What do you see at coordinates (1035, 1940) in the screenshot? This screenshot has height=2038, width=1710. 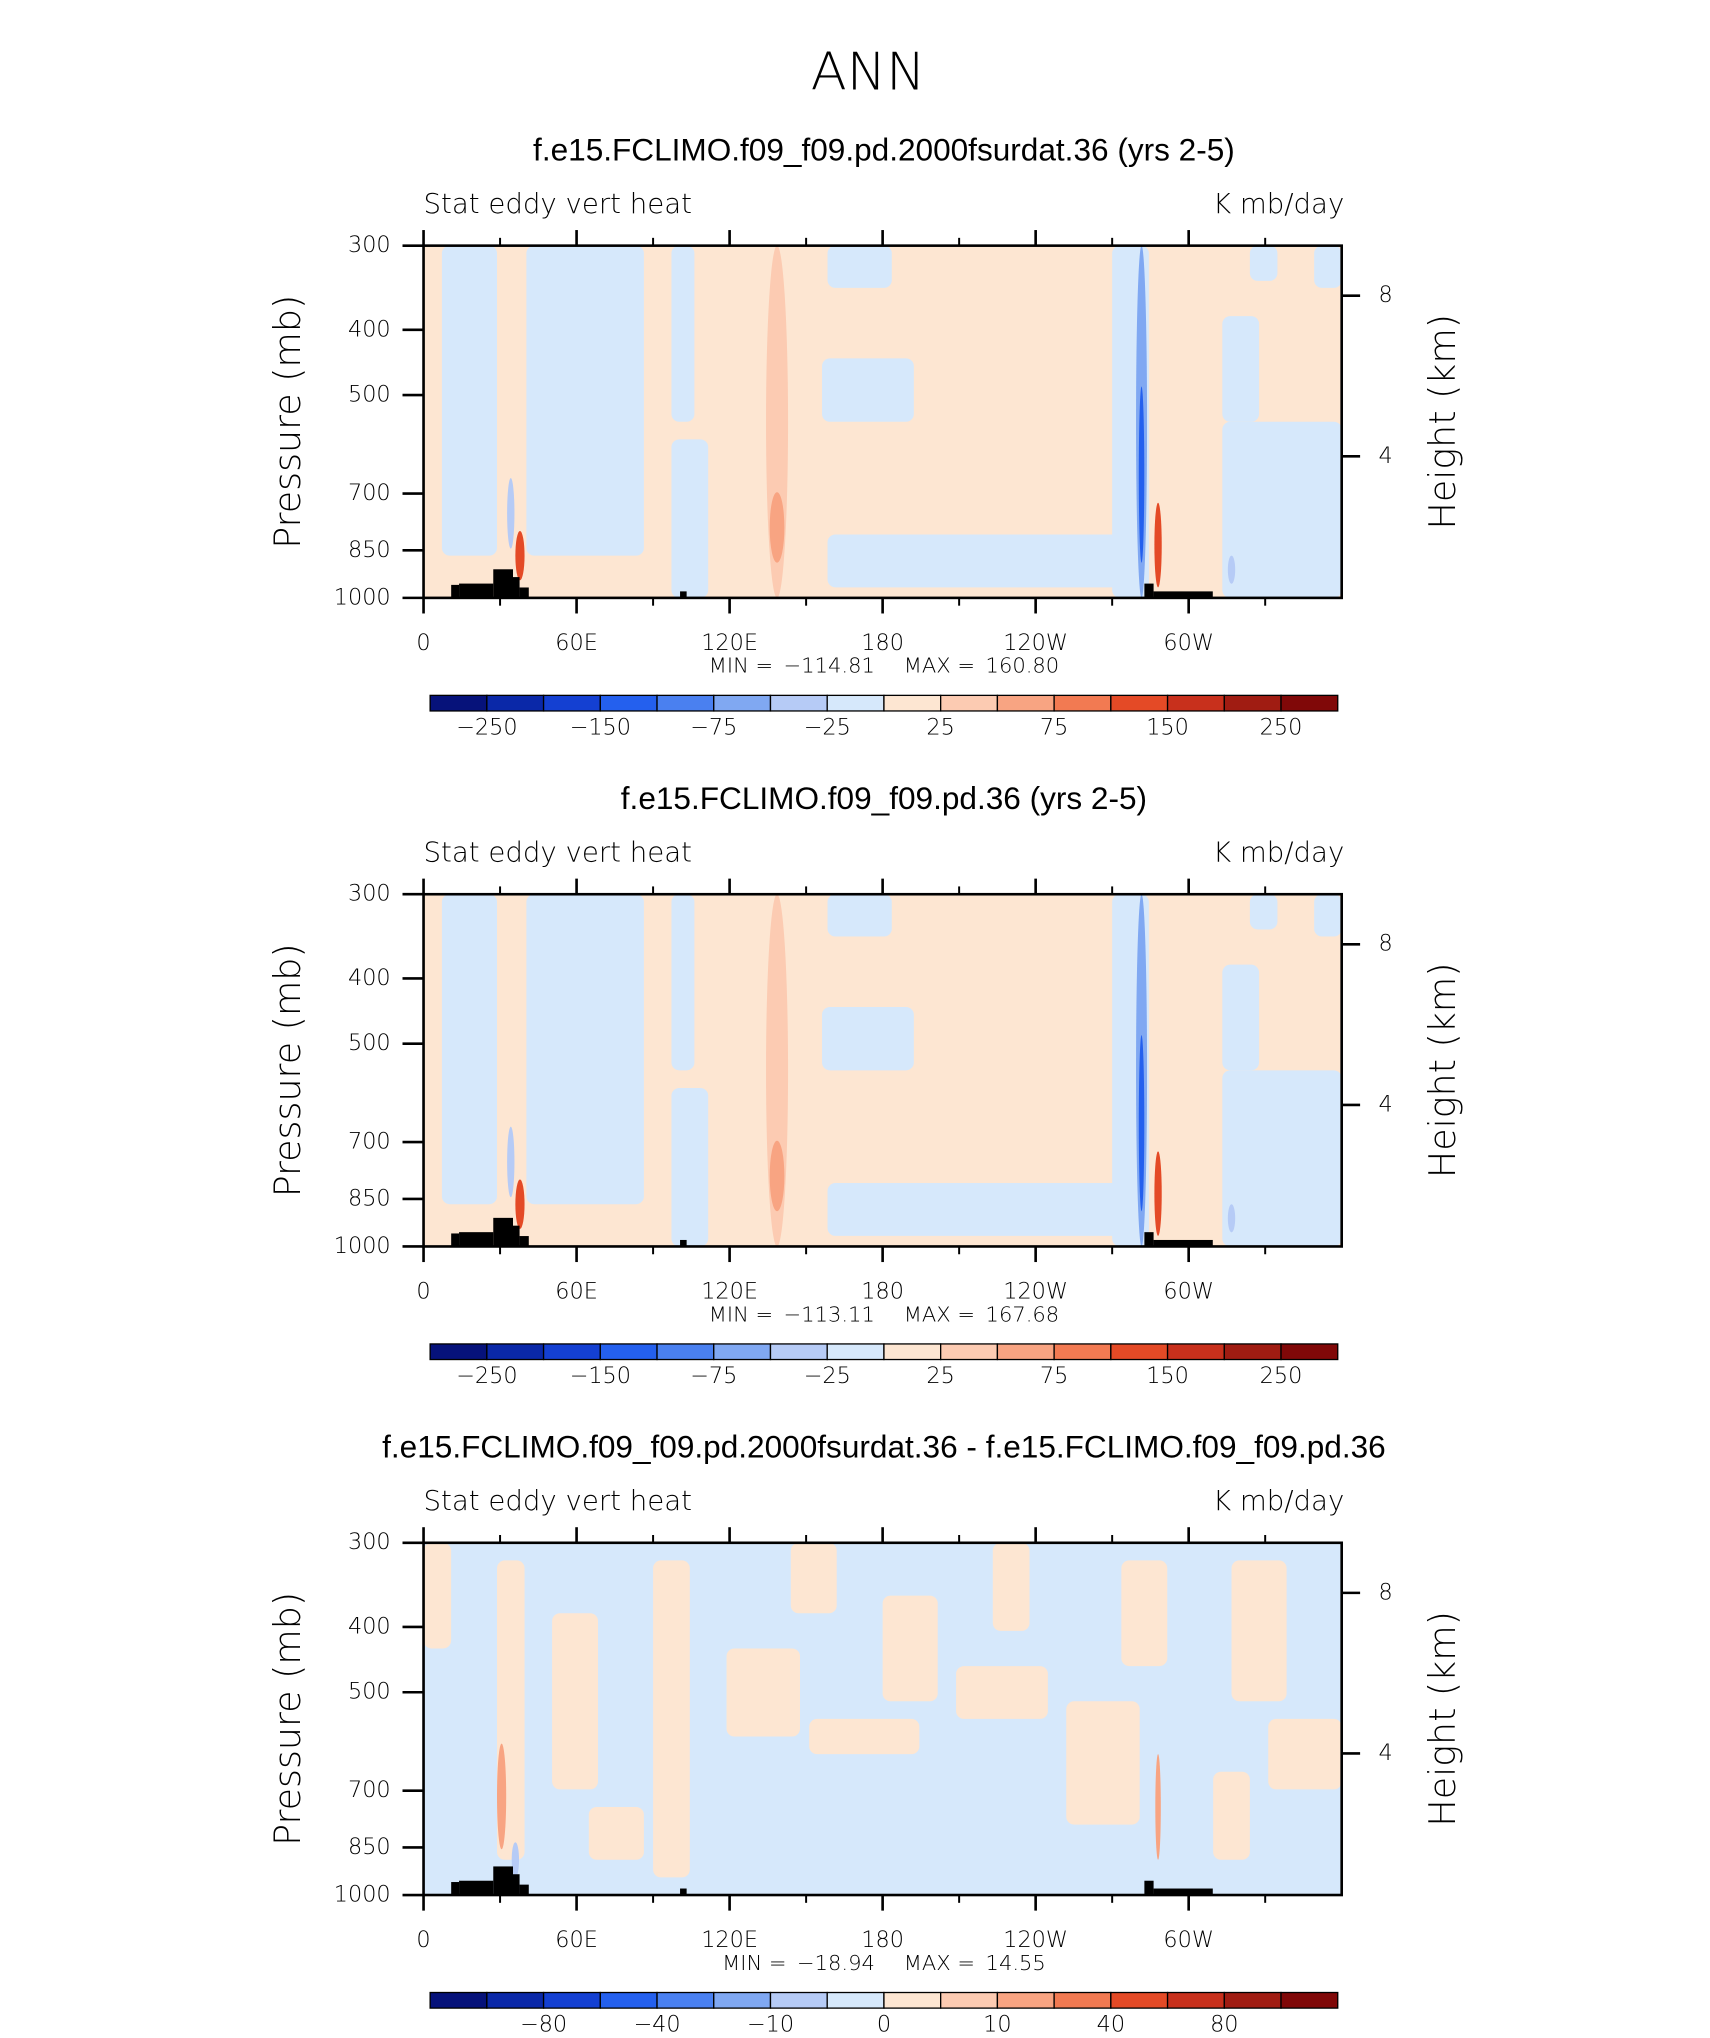 I see `x-tick-label: 120W` at bounding box center [1035, 1940].